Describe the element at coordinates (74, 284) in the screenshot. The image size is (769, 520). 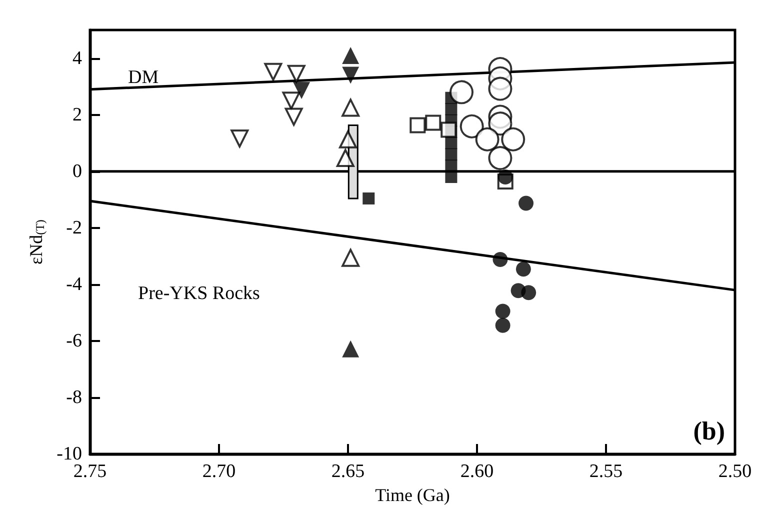
I see `y-tick-label: -4` at that location.